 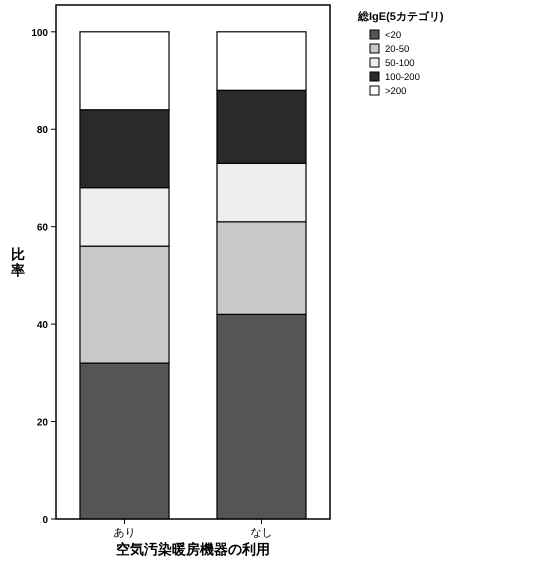 I want to click on legend-title: 総IgE(5カテゴリ), so click(x=400, y=16).